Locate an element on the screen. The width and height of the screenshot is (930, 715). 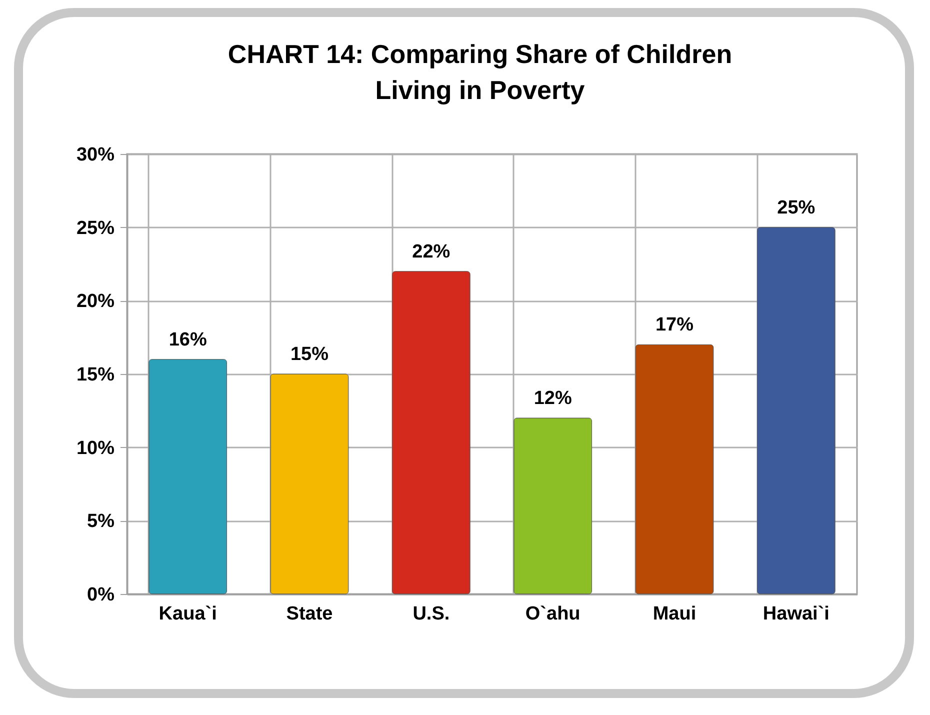
data-label: 25% is located at coordinates (796, 207).